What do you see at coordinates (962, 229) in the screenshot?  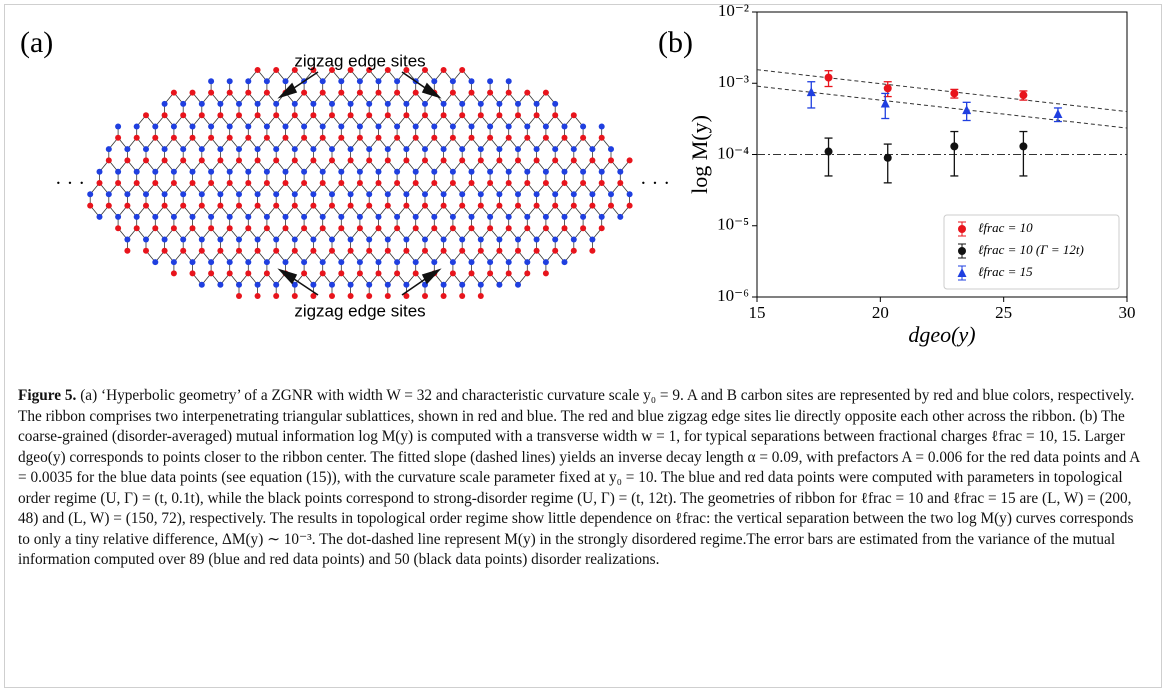 I see `legend-marker` at bounding box center [962, 229].